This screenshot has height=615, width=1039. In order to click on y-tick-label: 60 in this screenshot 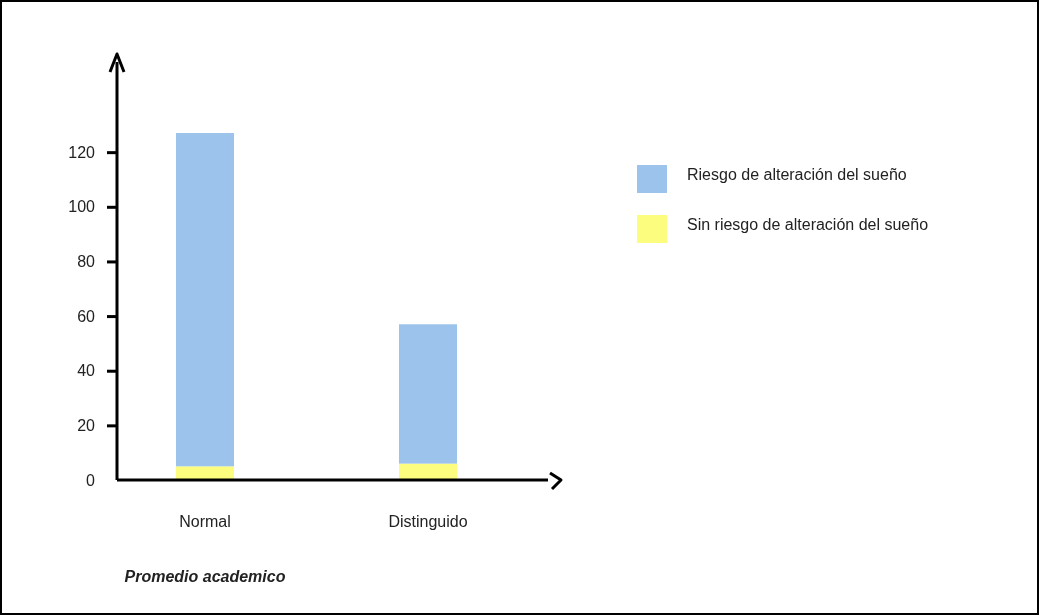, I will do `click(86, 316)`.